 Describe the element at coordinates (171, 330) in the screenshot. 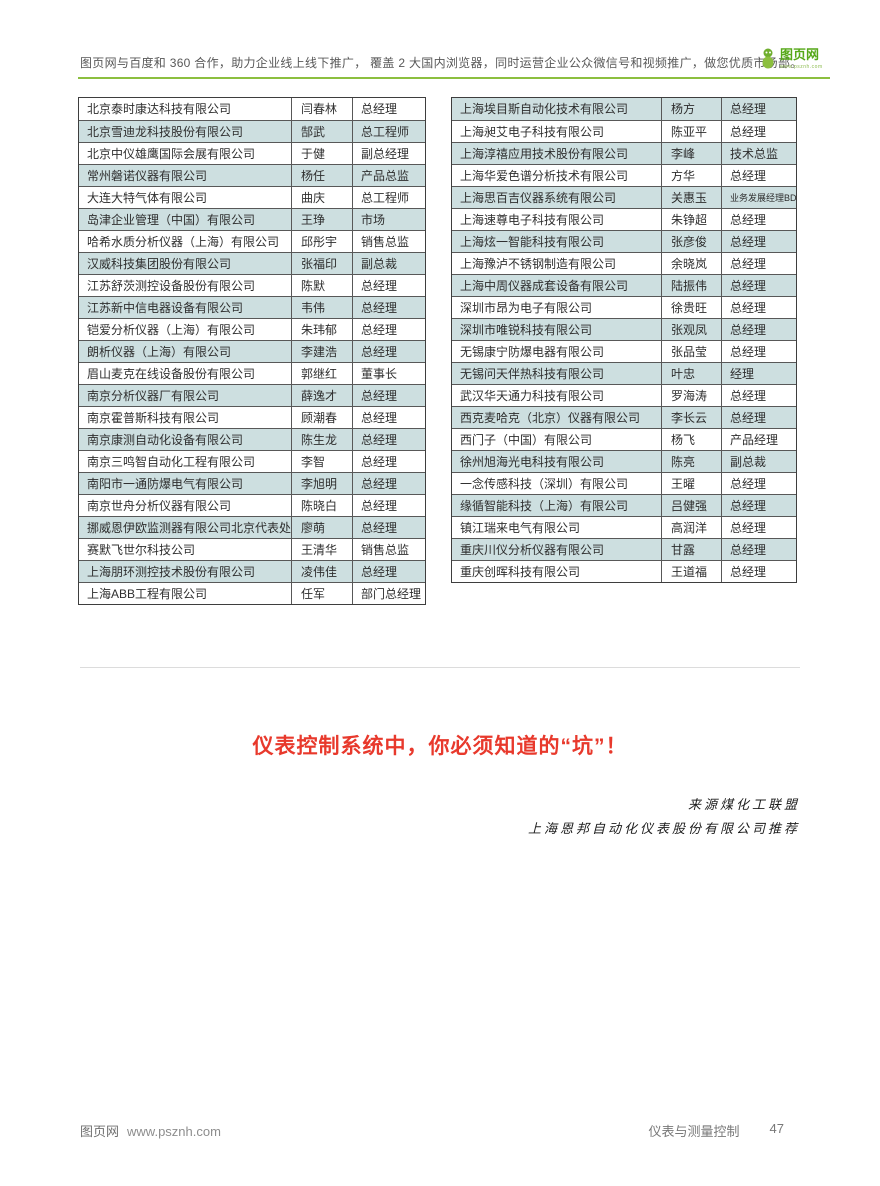

I see `company-cell: 铠爱分析仪器（上海）有限公司` at that location.